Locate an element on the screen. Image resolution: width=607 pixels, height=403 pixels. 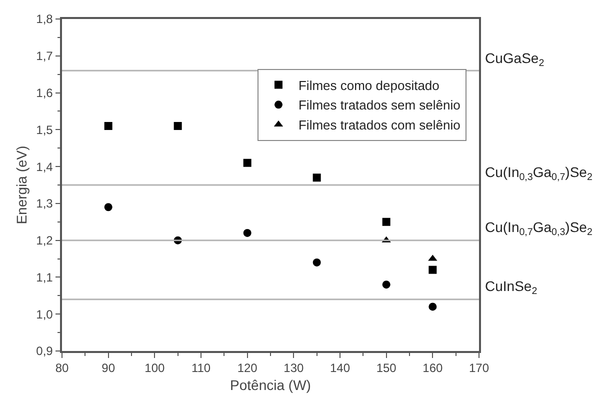
x-tick-label: 130 is located at coordinates (294, 368).